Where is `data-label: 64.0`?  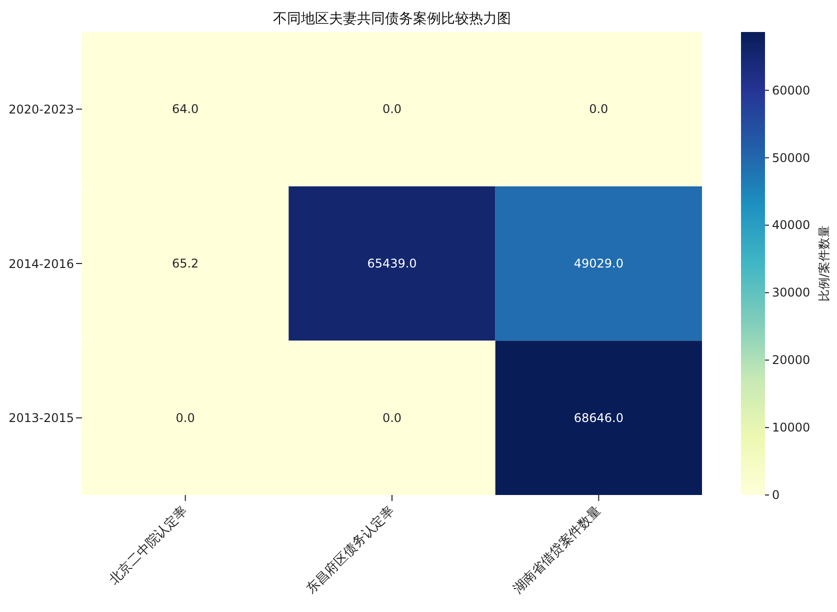 data-label: 64.0 is located at coordinates (185, 109).